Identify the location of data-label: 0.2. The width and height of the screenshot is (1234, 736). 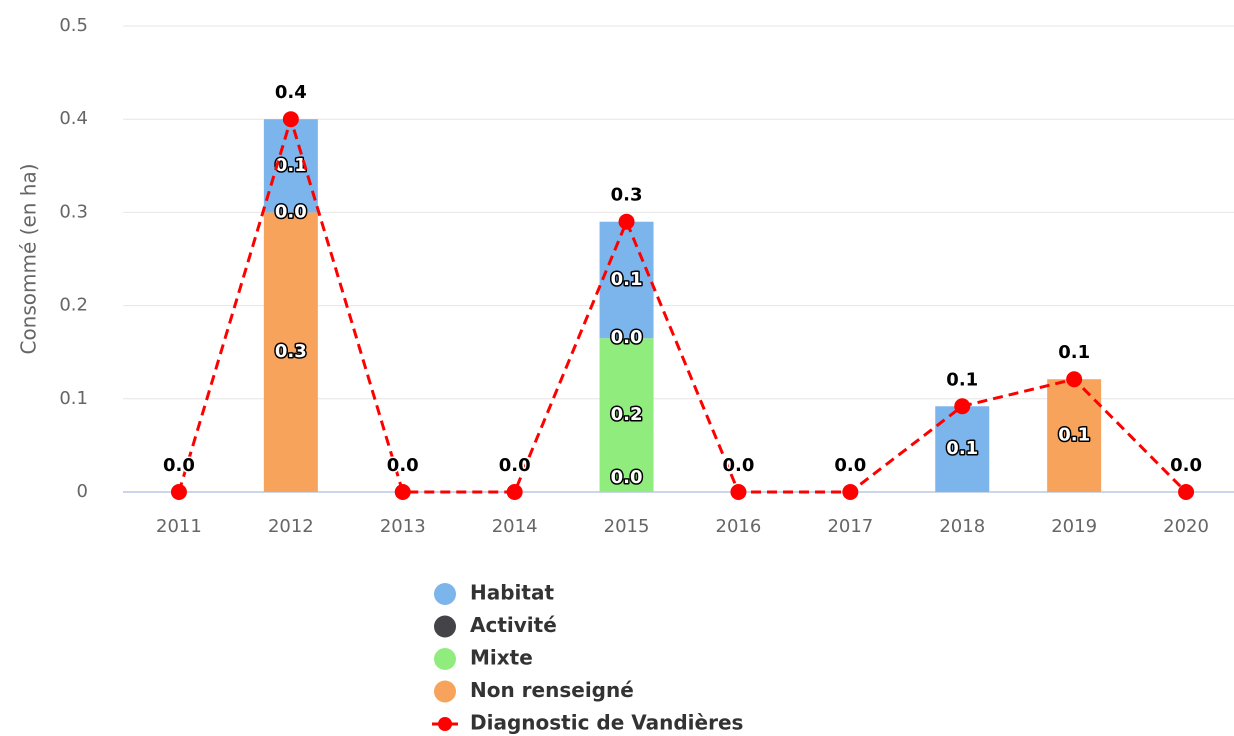
(627, 414).